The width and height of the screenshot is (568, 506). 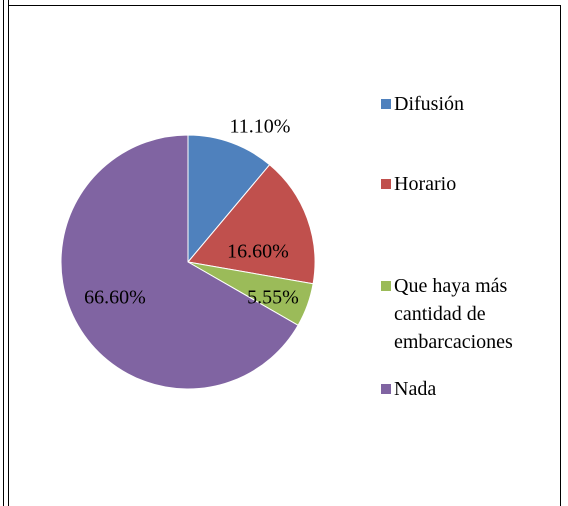 I want to click on legend-label: Difusión, so click(x=429, y=104).